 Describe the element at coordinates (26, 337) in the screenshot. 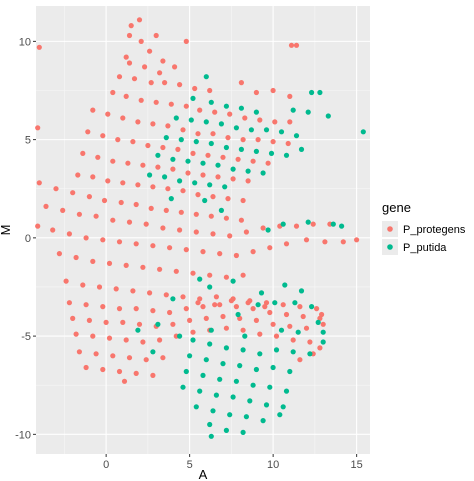

I see `y-tick-label: -5` at that location.